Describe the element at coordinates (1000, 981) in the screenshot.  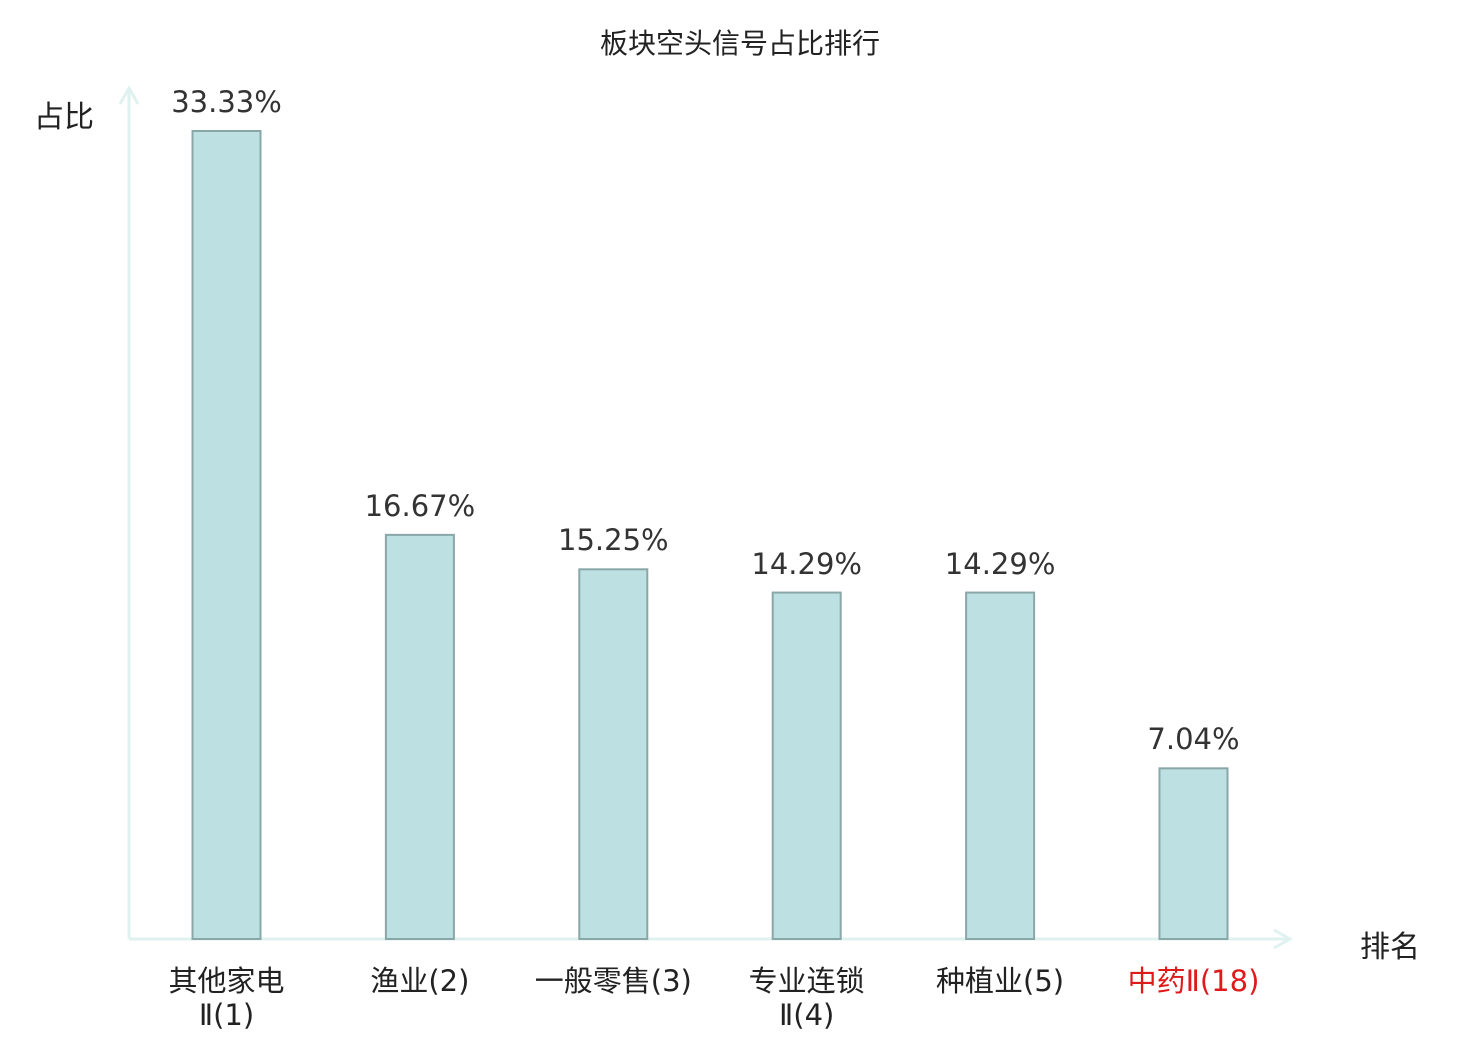
I see `x-tick-label: 种植业(5)` at that location.